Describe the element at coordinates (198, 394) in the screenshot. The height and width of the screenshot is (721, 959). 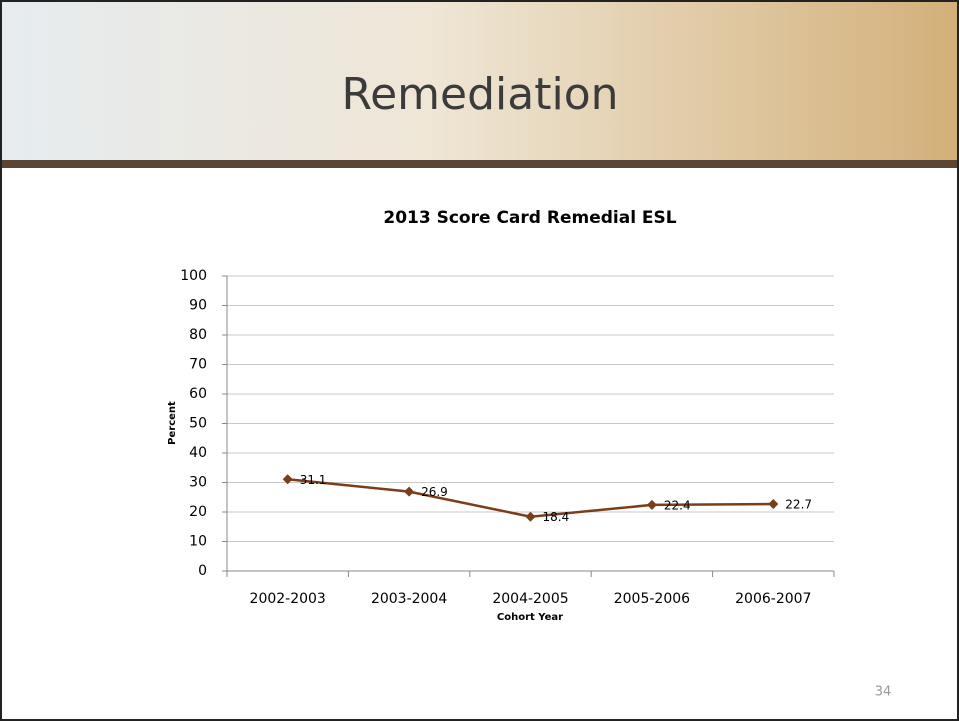
I see `y-tick-label: 60` at that location.